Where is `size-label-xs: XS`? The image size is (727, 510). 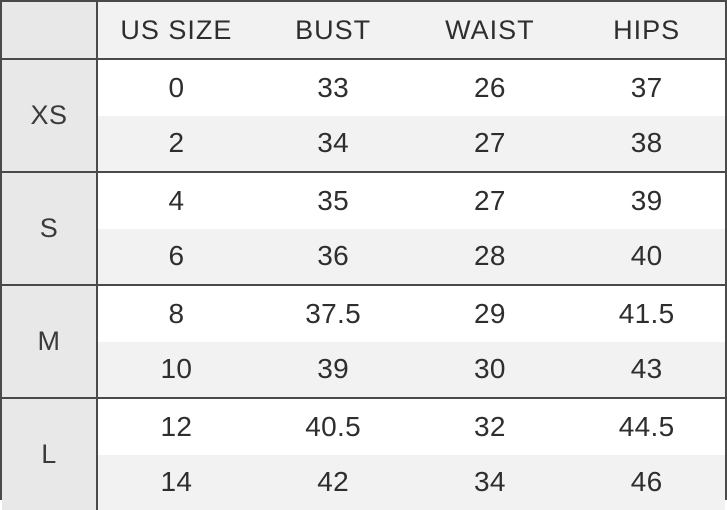 size-label-xs: XS is located at coordinates (50, 115).